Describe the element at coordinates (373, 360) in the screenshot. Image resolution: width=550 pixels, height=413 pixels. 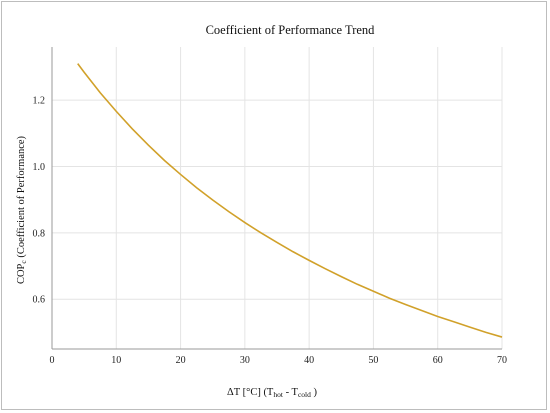
I see `x-tick-label-5: 50` at that location.